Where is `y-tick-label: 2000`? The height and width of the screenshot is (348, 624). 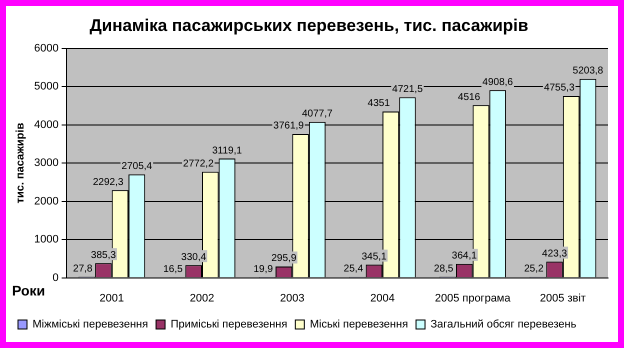 y-tick-label: 2000 is located at coordinates (46, 201).